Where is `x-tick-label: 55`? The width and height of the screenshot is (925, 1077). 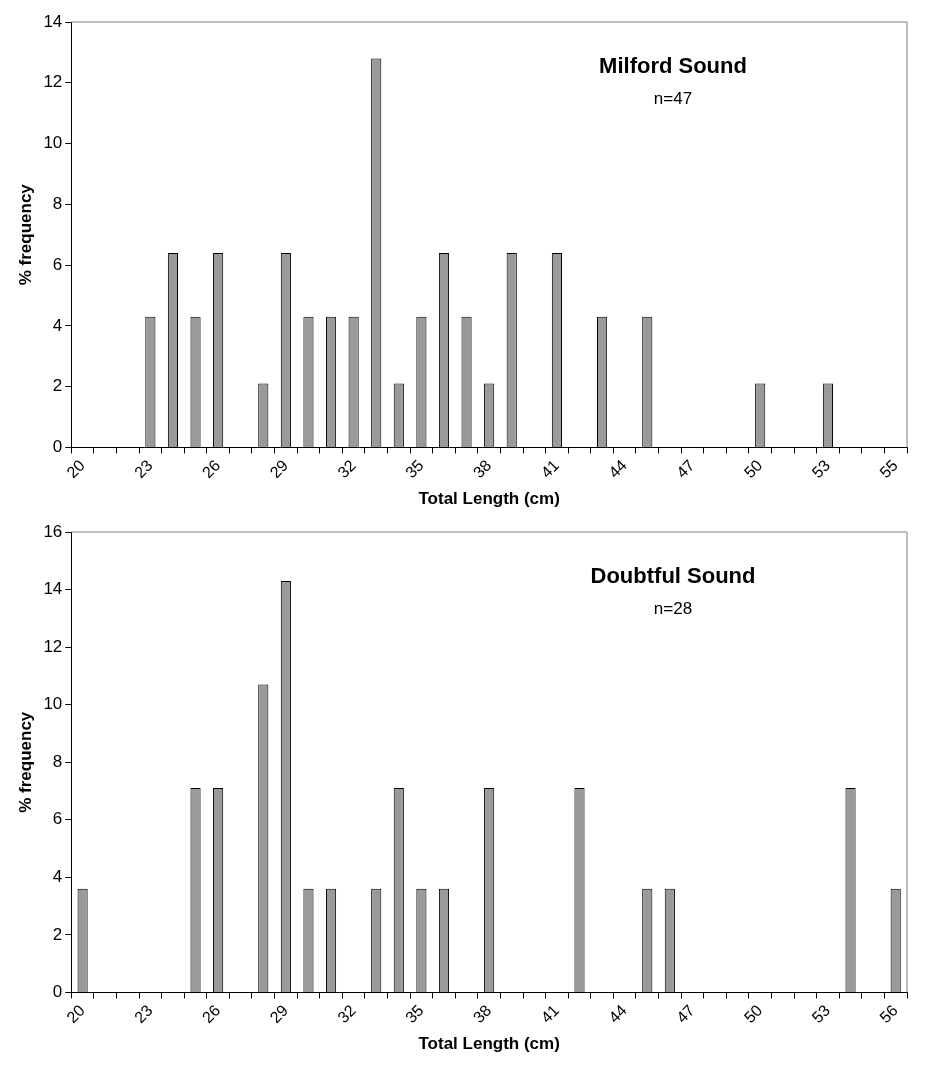
x-tick-label: 55 is located at coordinates (889, 469).